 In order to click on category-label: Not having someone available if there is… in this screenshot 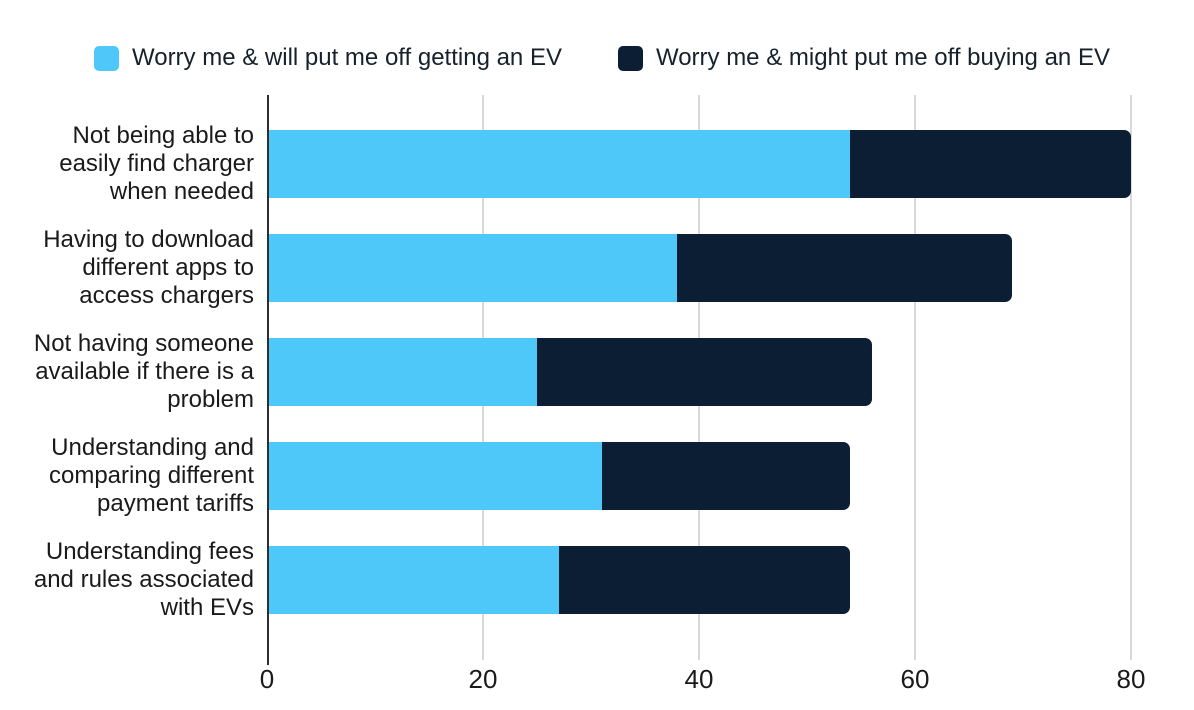, I will do `click(143, 371)`.